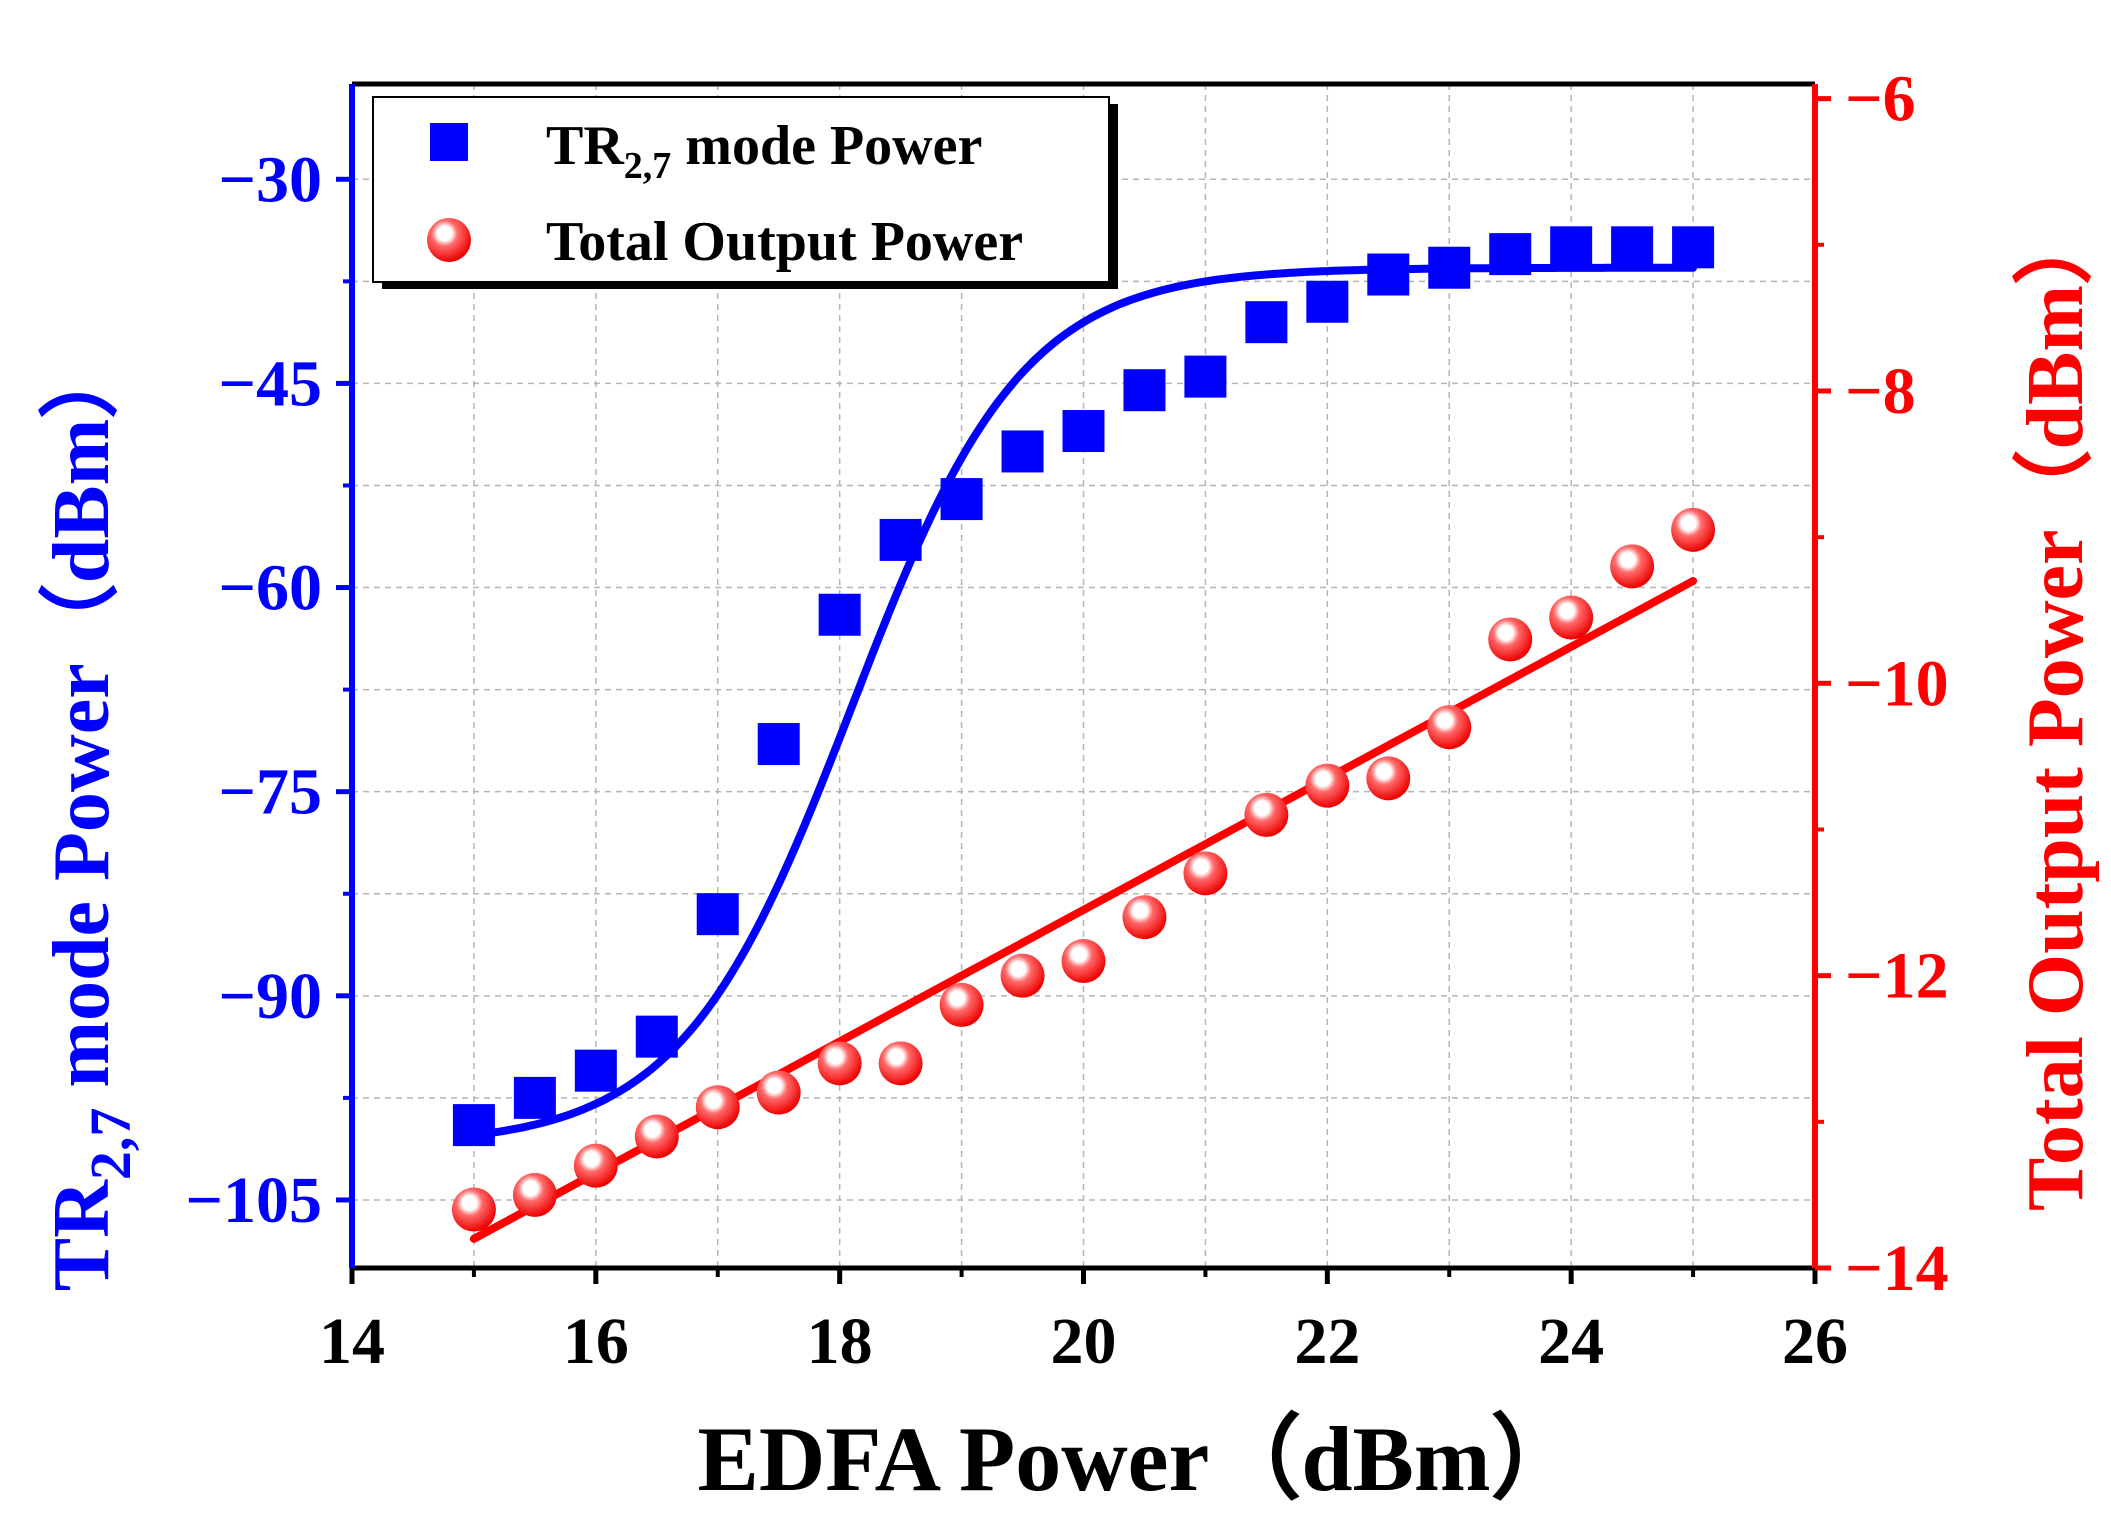  Describe the element at coordinates (1880, 99) in the screenshot. I see `right-tick-label: −6` at that location.